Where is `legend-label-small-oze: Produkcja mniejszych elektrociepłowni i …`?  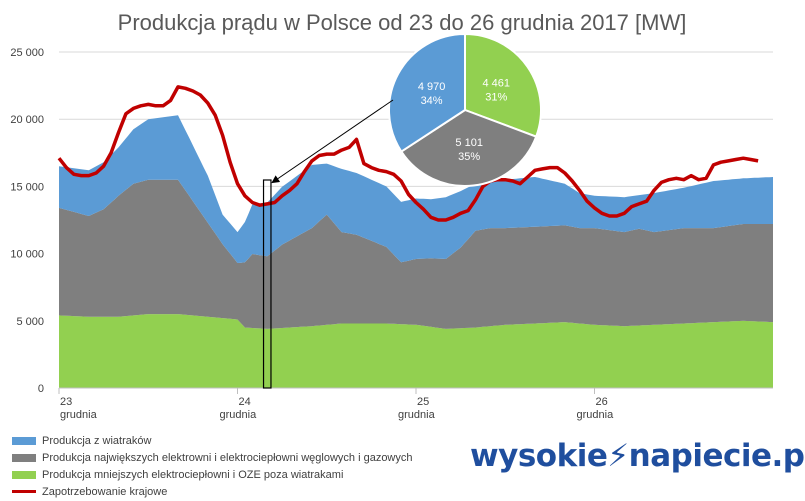
legend-label-small-oze: Produkcja mniejszych elektrociepłowni i … is located at coordinates (193, 474).